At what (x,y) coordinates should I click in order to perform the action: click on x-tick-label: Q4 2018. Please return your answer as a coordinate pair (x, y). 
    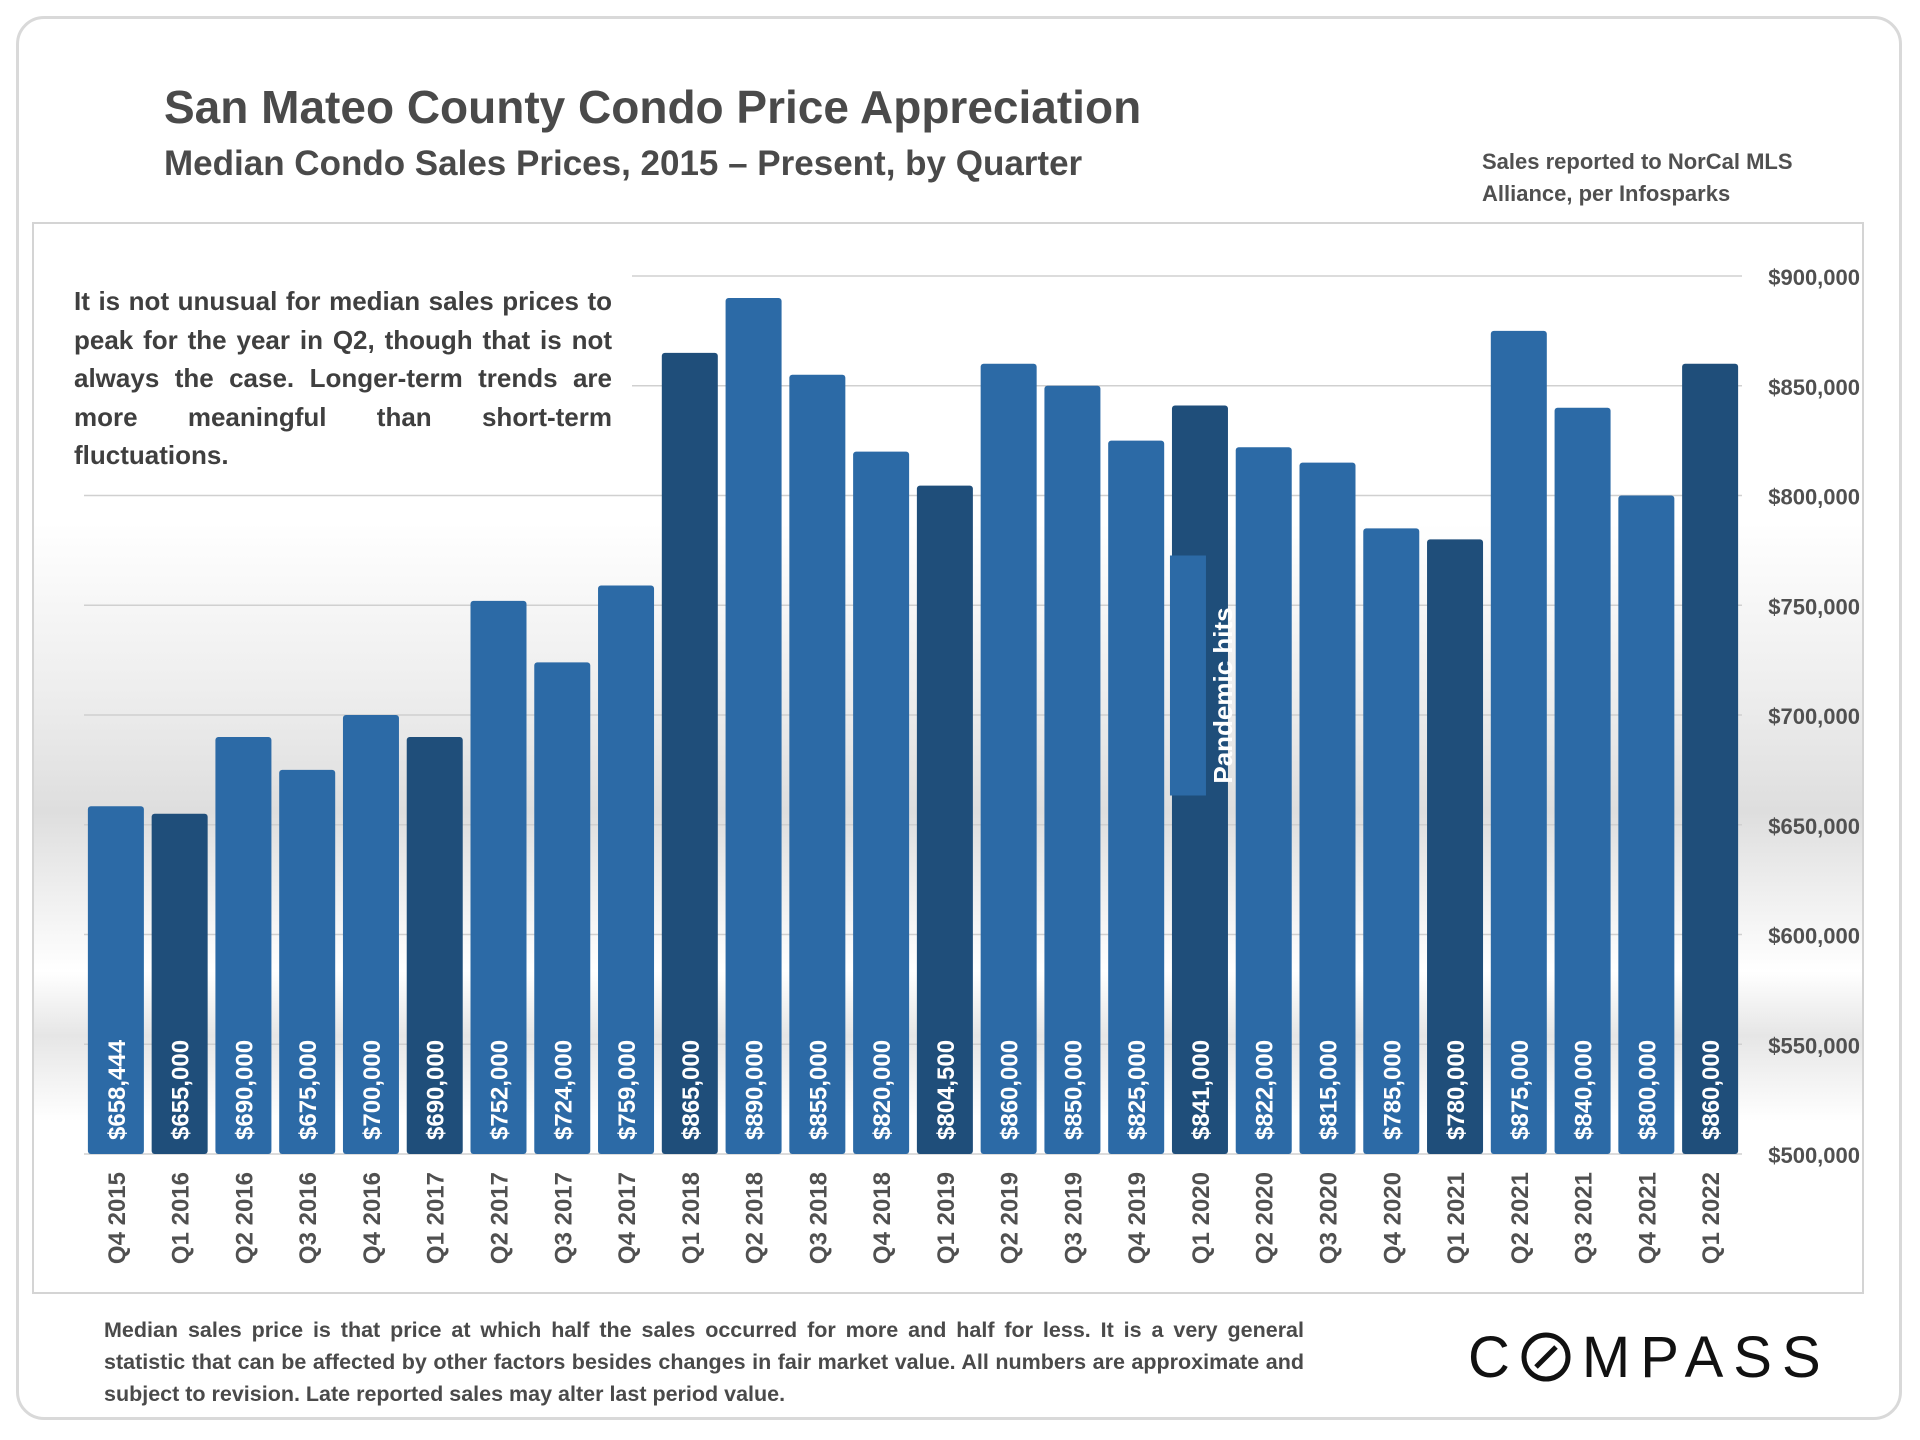
    Looking at the image, I should click on (882, 1218).